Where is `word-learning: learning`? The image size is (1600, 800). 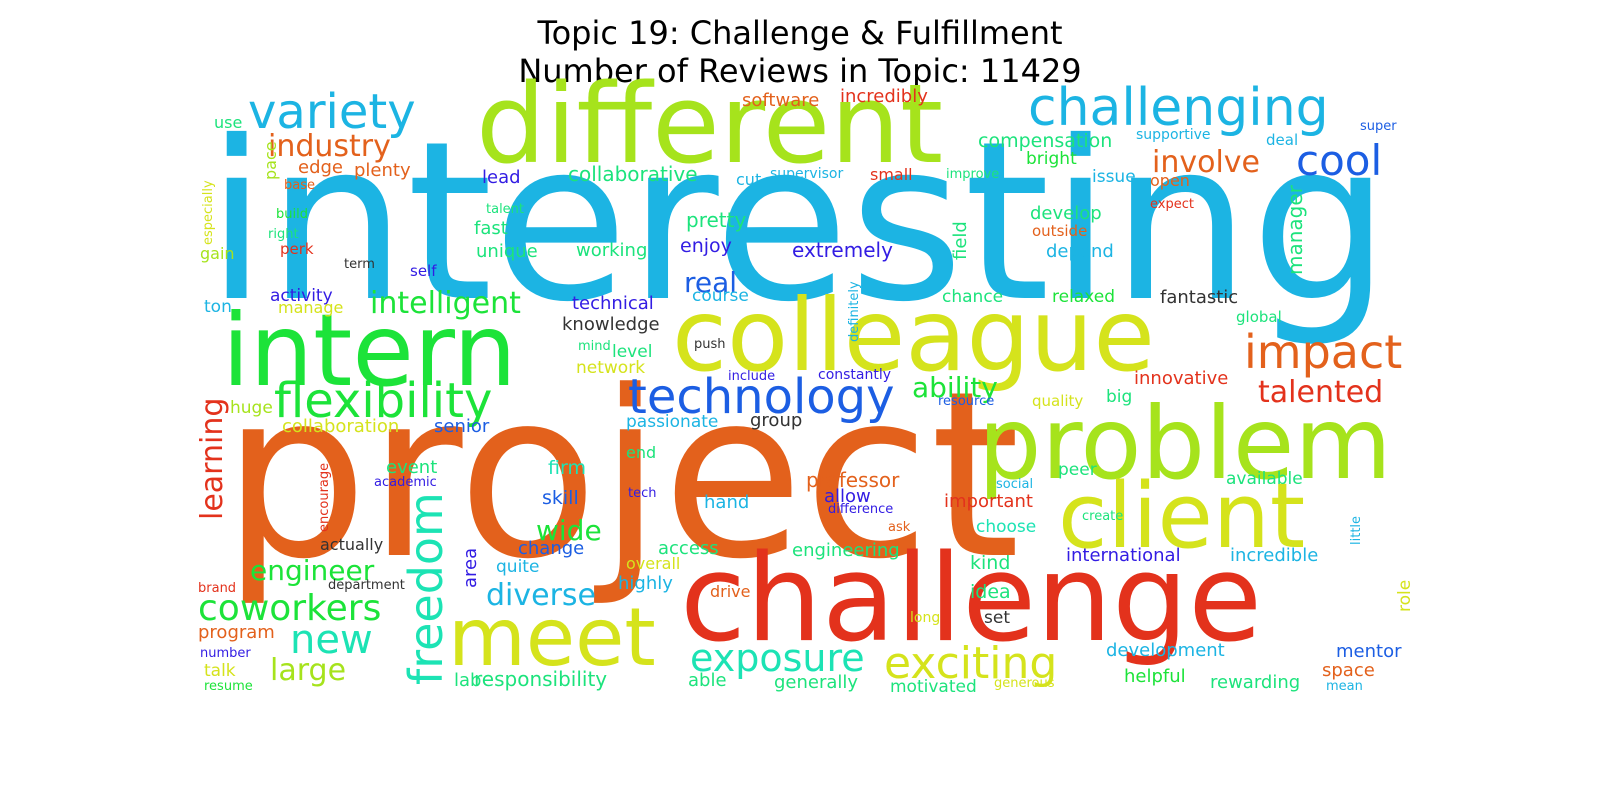 word-learning: learning is located at coordinates (212, 459).